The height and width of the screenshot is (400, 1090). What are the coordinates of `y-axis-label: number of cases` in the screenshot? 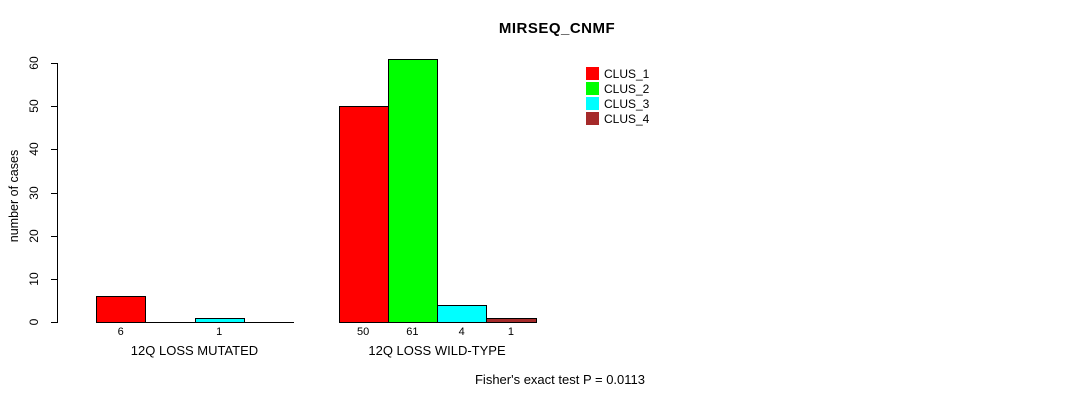 It's located at (14, 196).